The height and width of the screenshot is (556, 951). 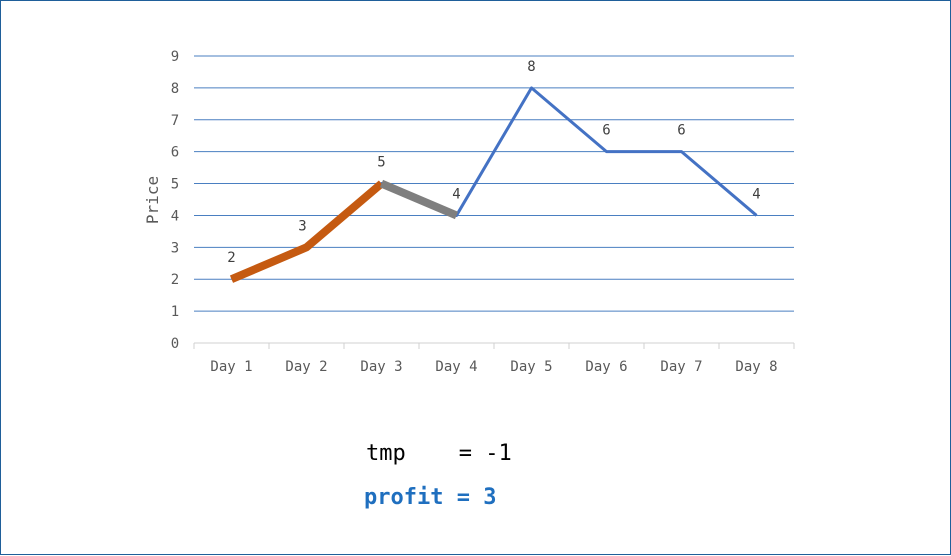 What do you see at coordinates (152, 200) in the screenshot?
I see `y-axis-title: Price` at bounding box center [152, 200].